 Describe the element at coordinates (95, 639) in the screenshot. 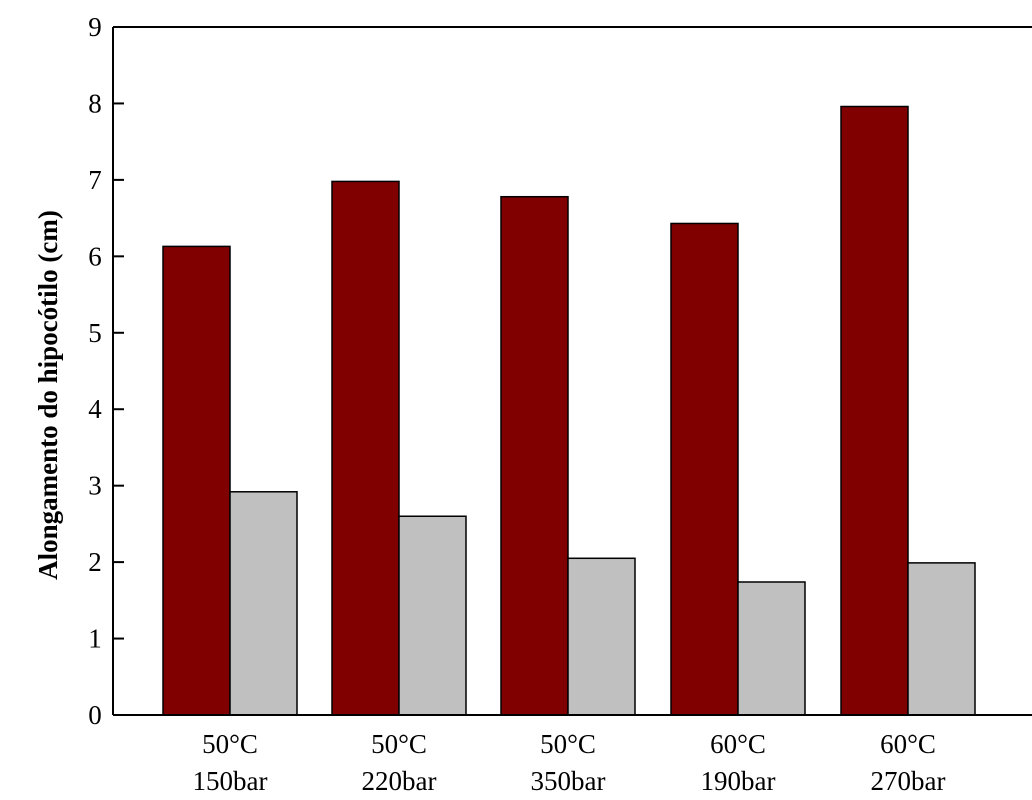

I see `y-tick-label: 1` at that location.